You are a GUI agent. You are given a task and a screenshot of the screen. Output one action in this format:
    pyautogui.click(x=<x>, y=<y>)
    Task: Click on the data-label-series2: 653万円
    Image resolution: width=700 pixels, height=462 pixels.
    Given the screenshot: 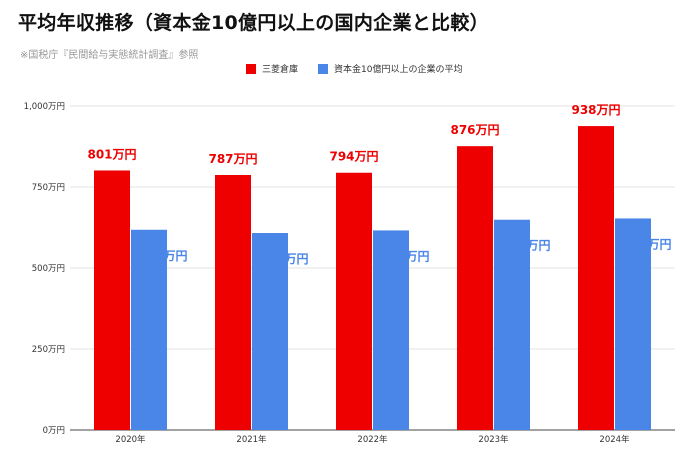 What is the action you would take?
    pyautogui.click(x=646, y=244)
    